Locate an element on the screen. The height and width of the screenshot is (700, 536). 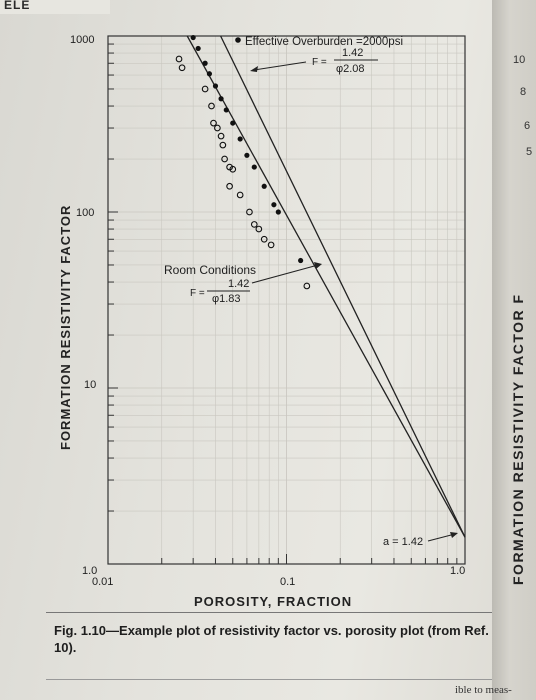
room-label: Room Conditions is located at coordinates (210, 270).